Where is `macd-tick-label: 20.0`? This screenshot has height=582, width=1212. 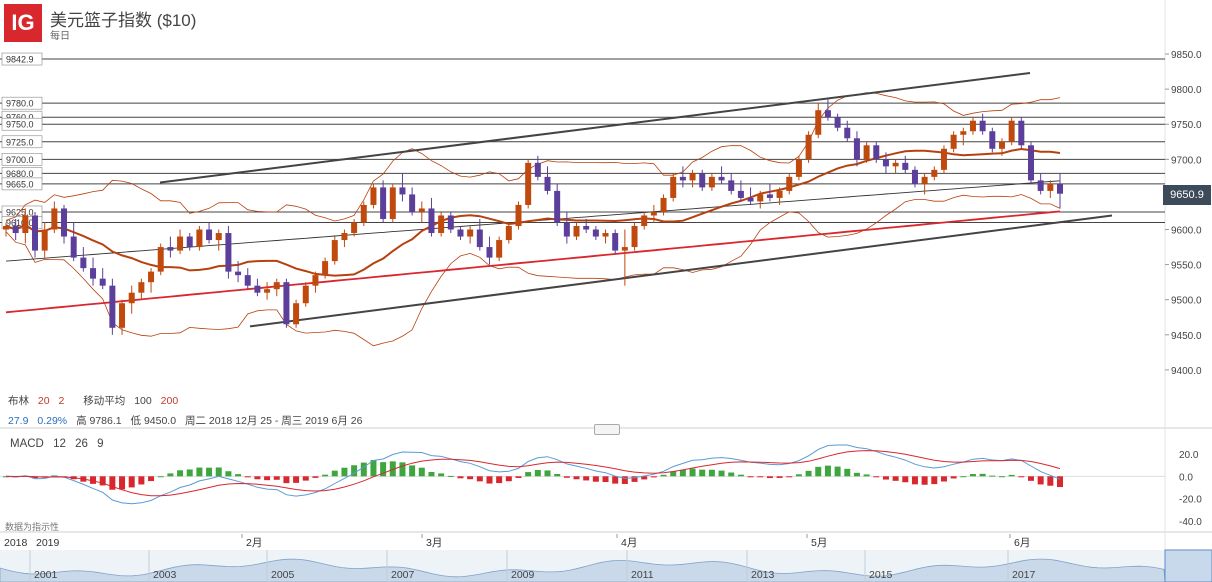 macd-tick-label: 20.0 is located at coordinates (1189, 455).